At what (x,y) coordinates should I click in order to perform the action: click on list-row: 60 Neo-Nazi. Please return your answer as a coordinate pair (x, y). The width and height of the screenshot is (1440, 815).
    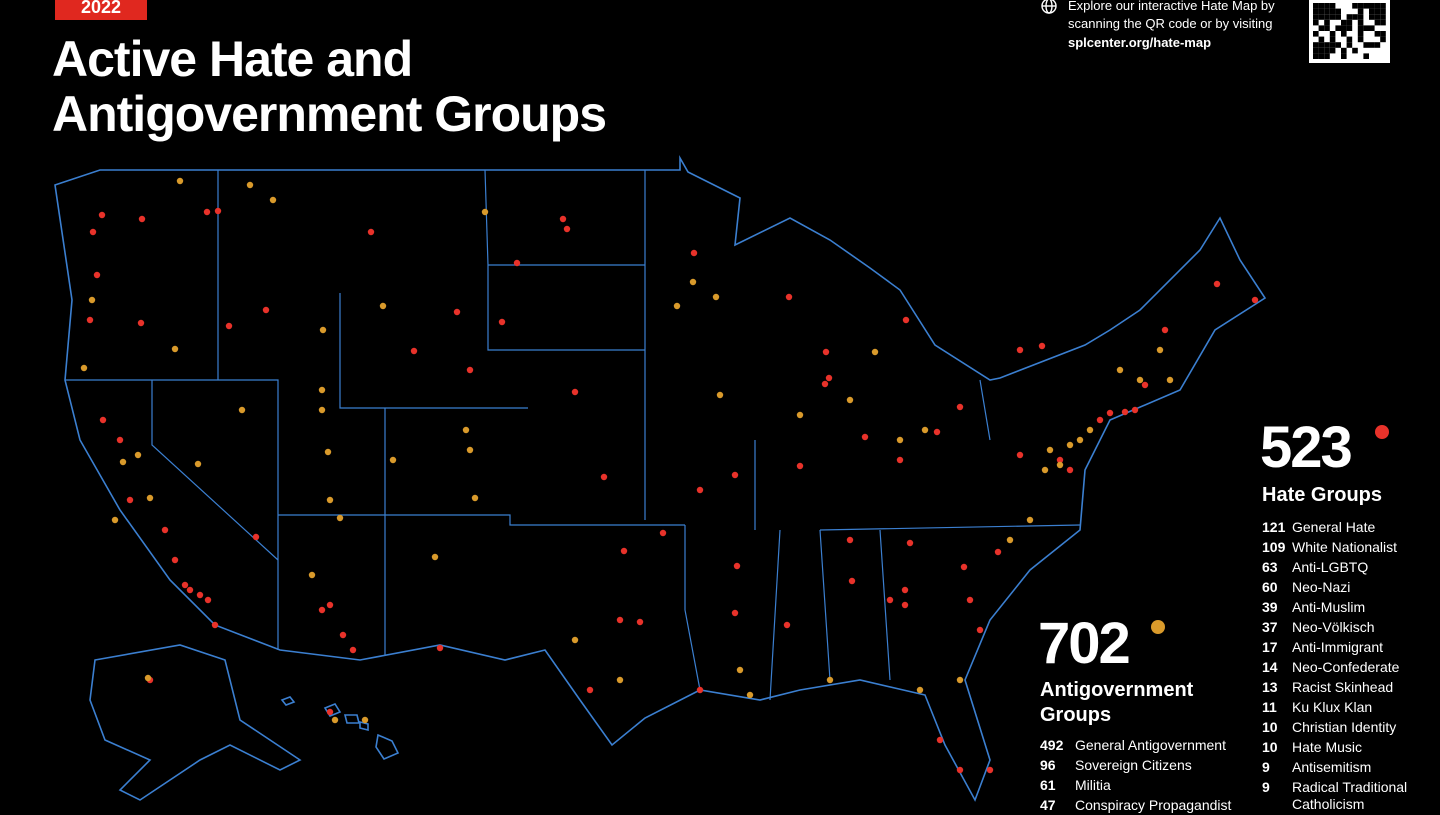
    Looking at the image, I should click on (1347, 587).